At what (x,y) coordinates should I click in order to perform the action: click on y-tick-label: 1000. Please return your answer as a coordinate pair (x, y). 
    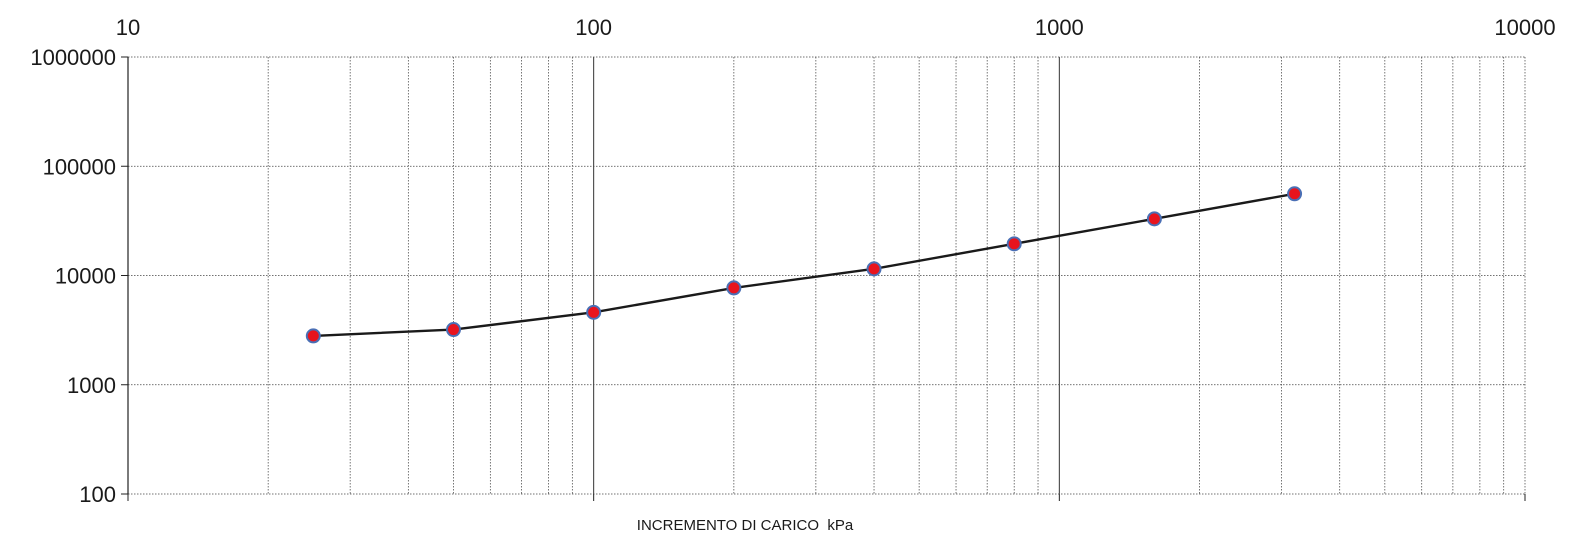
    Looking at the image, I should click on (91, 385).